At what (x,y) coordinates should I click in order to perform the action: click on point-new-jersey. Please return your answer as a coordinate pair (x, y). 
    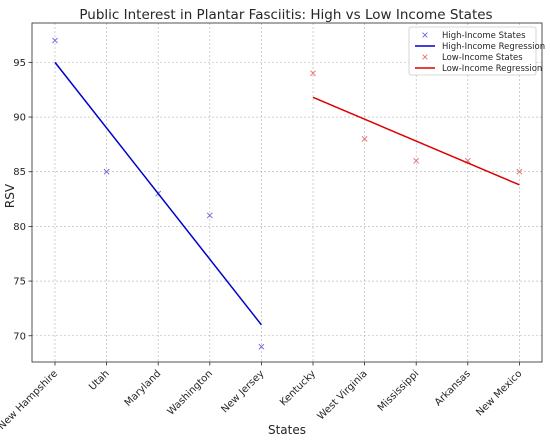
    Looking at the image, I should click on (261, 346).